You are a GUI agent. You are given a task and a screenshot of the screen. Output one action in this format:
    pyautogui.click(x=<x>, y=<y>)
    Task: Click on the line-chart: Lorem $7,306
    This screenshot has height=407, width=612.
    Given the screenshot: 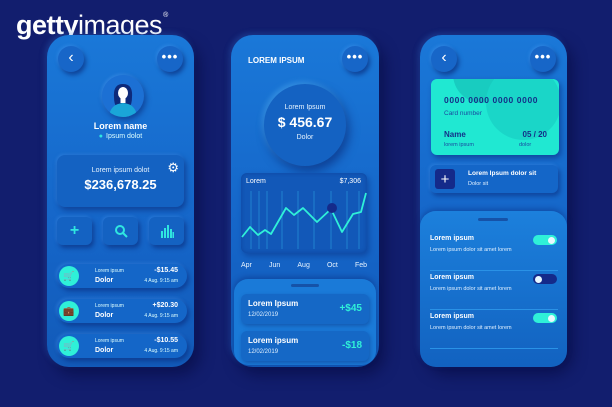 What is the action you would take?
    pyautogui.click(x=304, y=213)
    